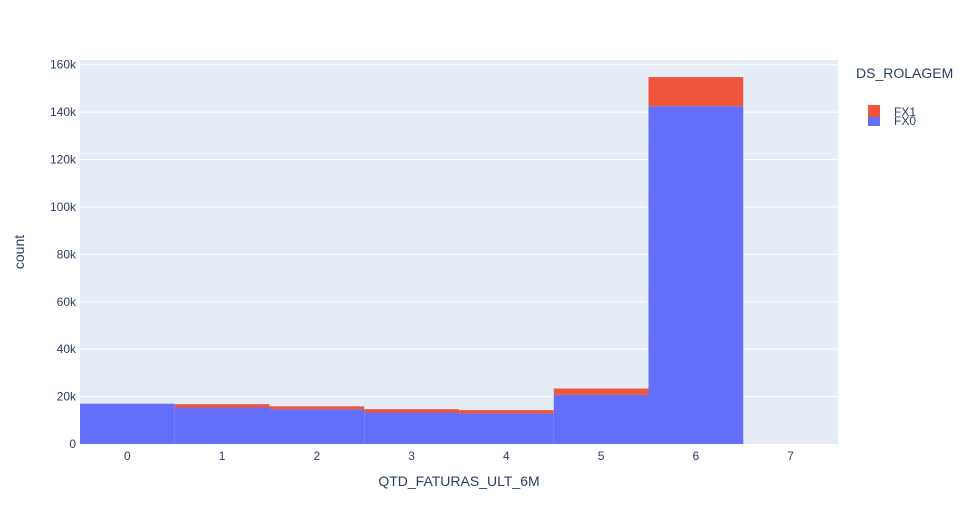  I want to click on y-tick-label: 140k, so click(63, 112).